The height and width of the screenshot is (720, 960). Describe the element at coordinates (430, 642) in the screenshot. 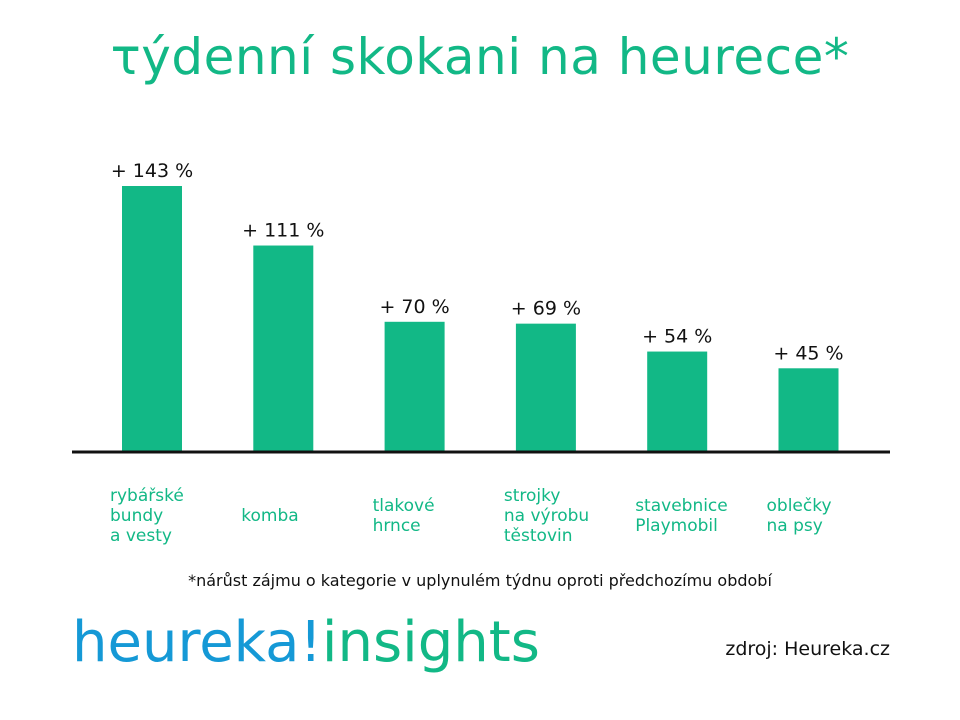

I see `logo-insights-text: insights` at that location.